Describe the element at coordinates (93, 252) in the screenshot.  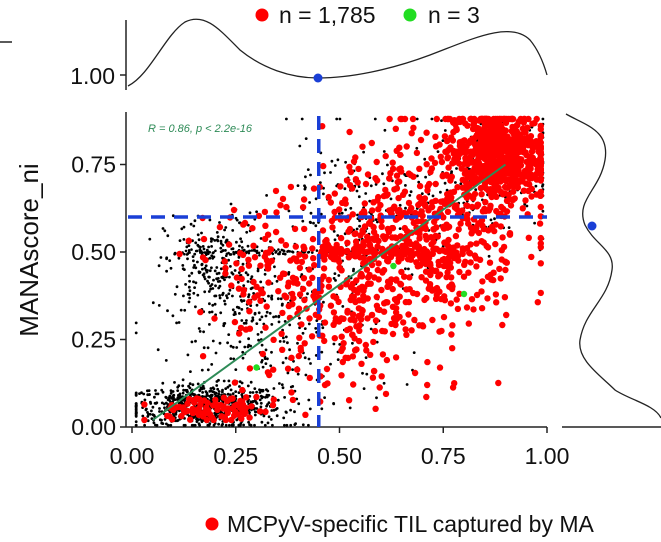
I see `y-tick-label: 0.50` at that location.